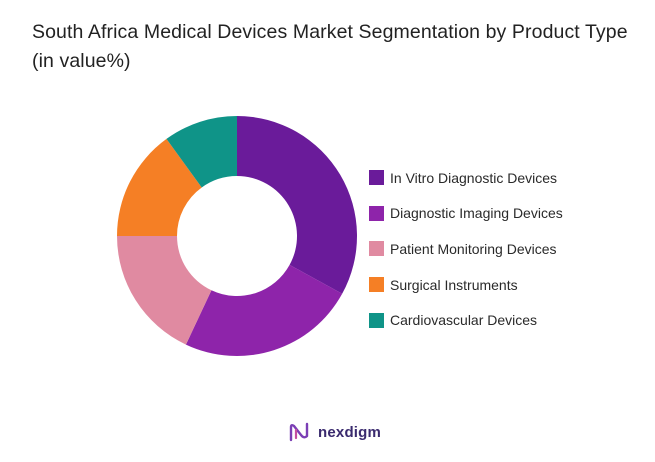 The height and width of the screenshot is (462, 655). I want to click on donut-slice-patient-monitoring-devices, so click(164, 290).